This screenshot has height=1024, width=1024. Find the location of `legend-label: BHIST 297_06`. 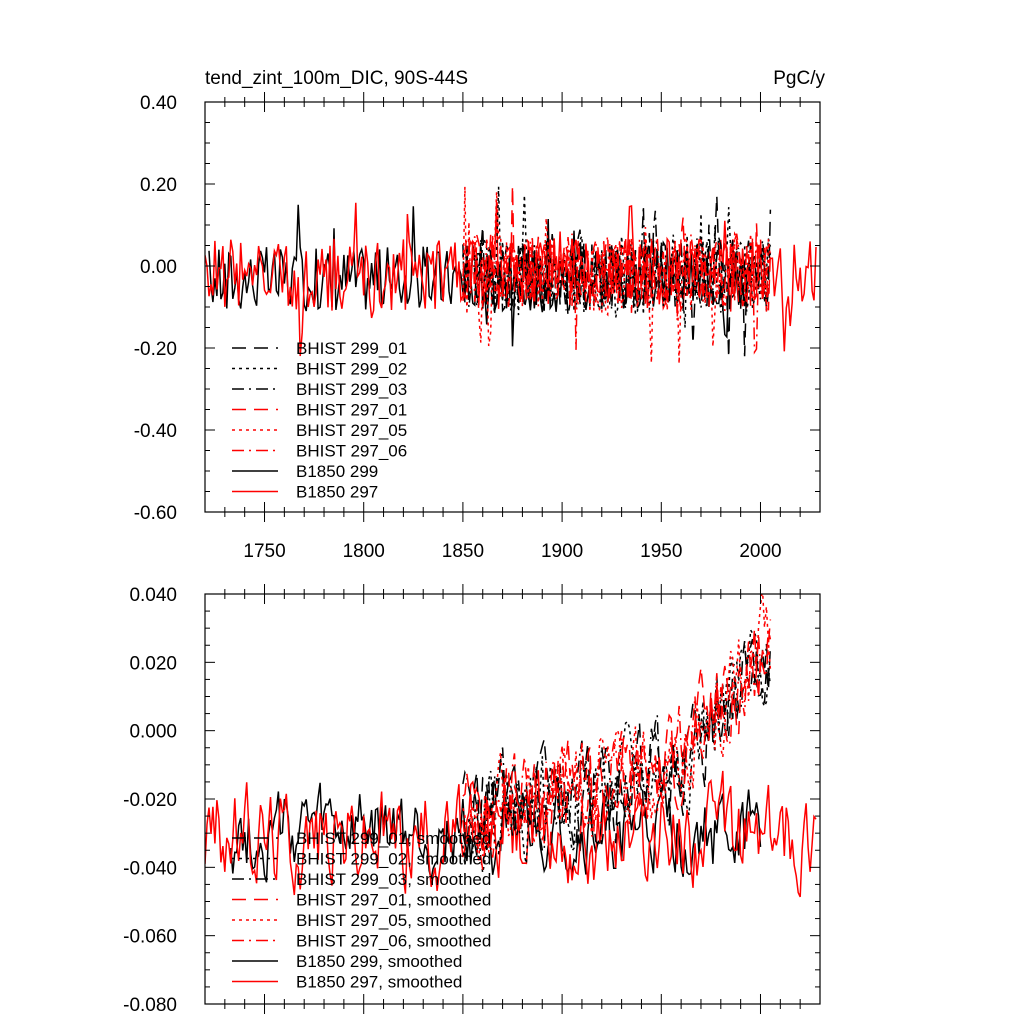

legend-label: BHIST 297_06 is located at coordinates (351, 451).